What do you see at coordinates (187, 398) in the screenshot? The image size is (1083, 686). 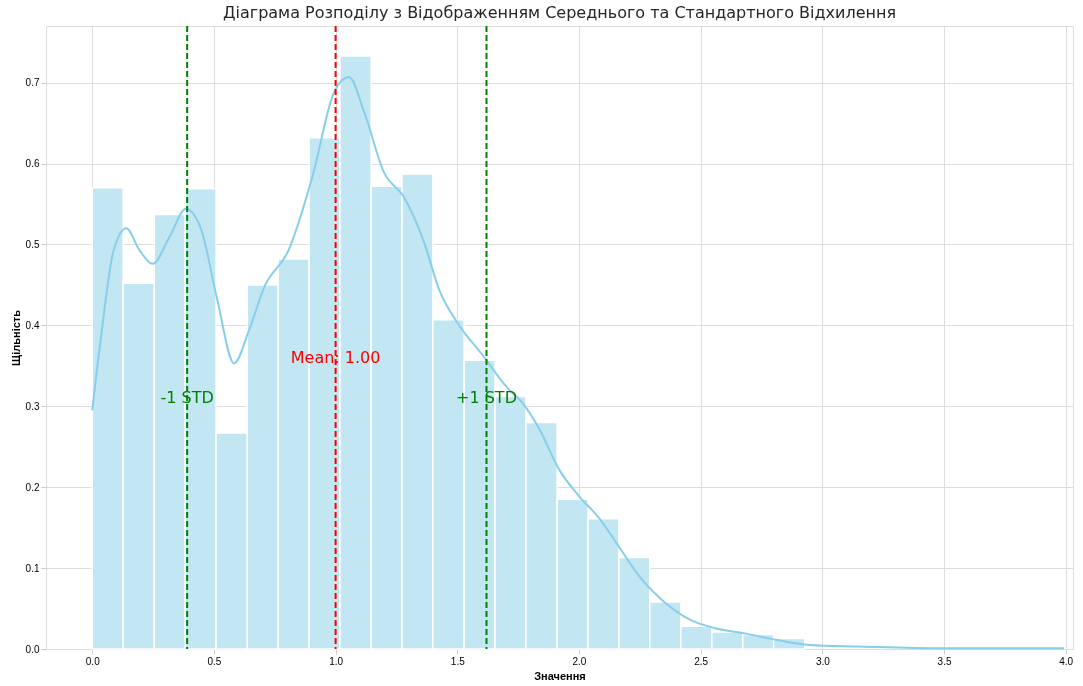 I see `annotation: -1 STD` at bounding box center [187, 398].